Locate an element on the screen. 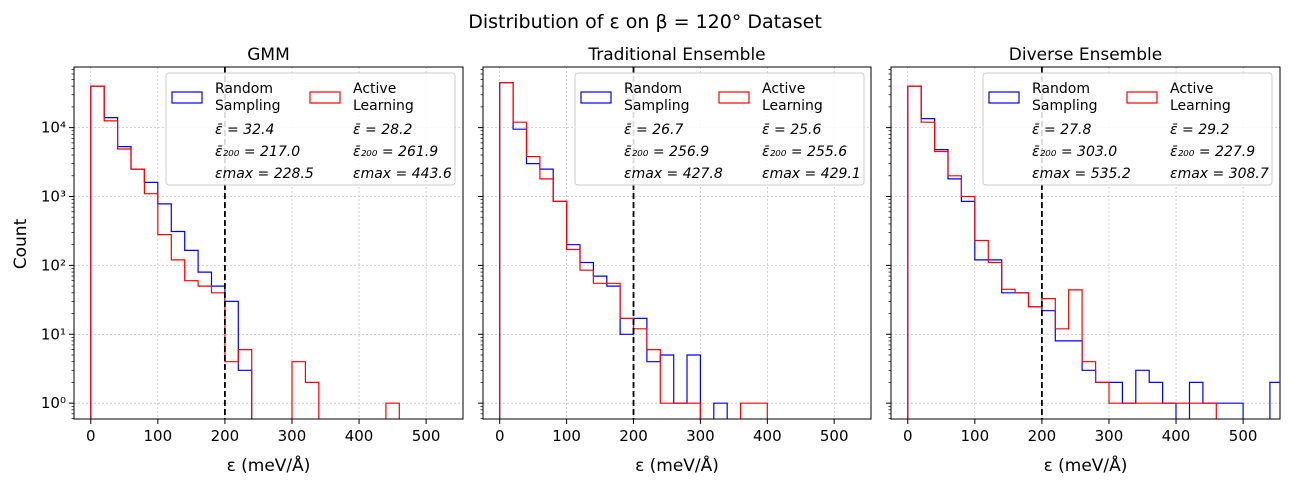 Image resolution: width=1290 pixels, height=484 pixels. figure-suptitle: Distribution of ε on β = 120° Dataset is located at coordinates (645, 22).